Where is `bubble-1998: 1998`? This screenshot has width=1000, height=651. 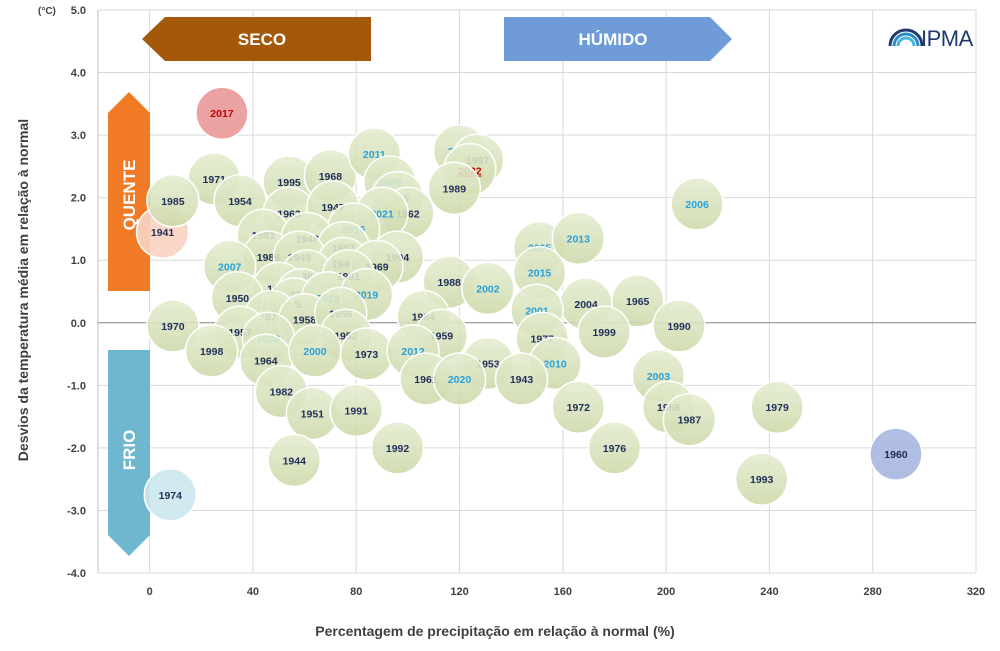 bubble-1998: 1998 is located at coordinates (211, 351).